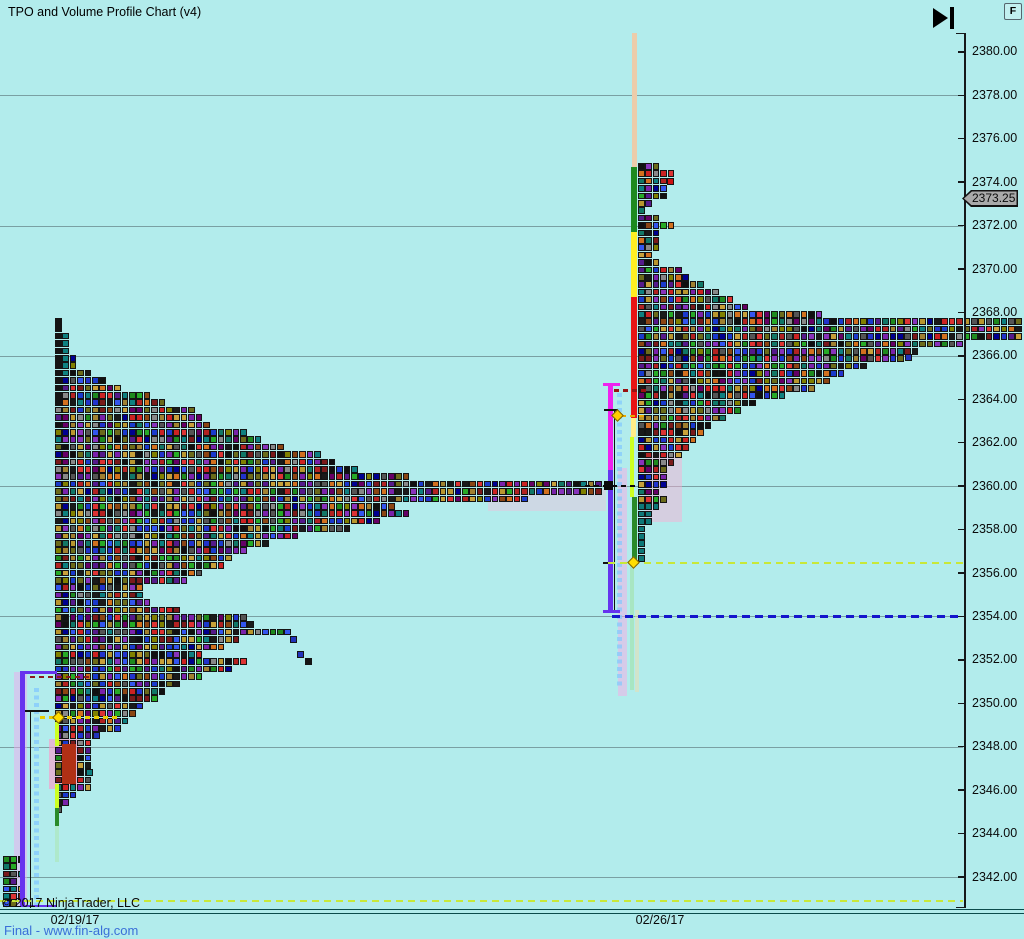 Image resolution: width=1024 pixels, height=939 pixels. I want to click on skip-to-end-icon, so click(946, 19).